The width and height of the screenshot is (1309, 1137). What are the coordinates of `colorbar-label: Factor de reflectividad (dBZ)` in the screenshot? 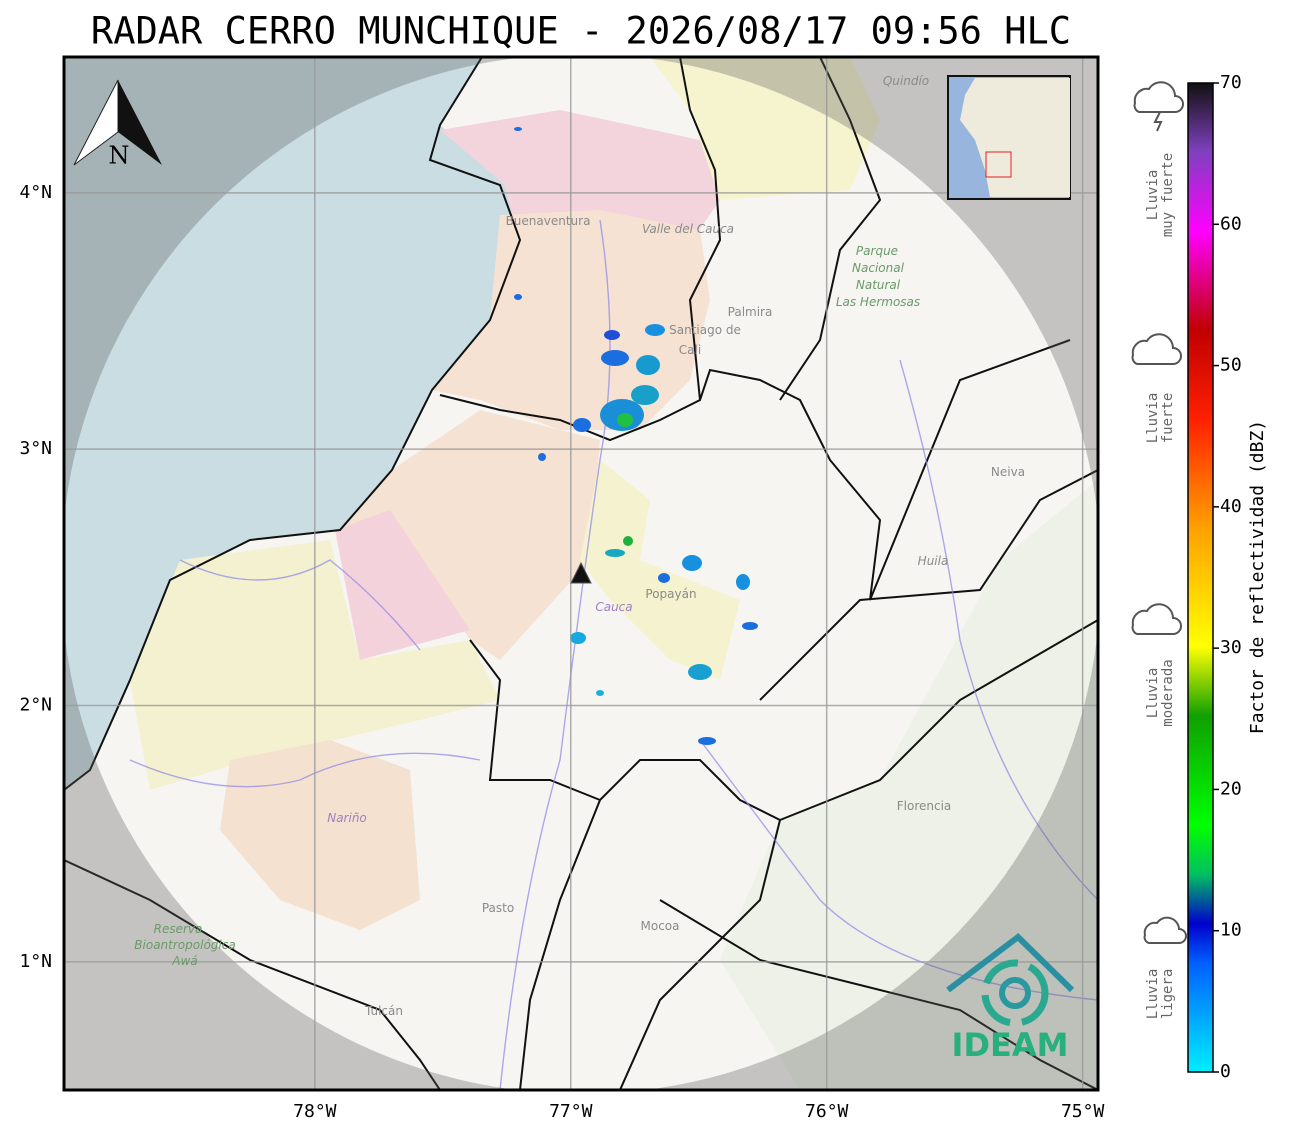 It's located at (1257, 577).